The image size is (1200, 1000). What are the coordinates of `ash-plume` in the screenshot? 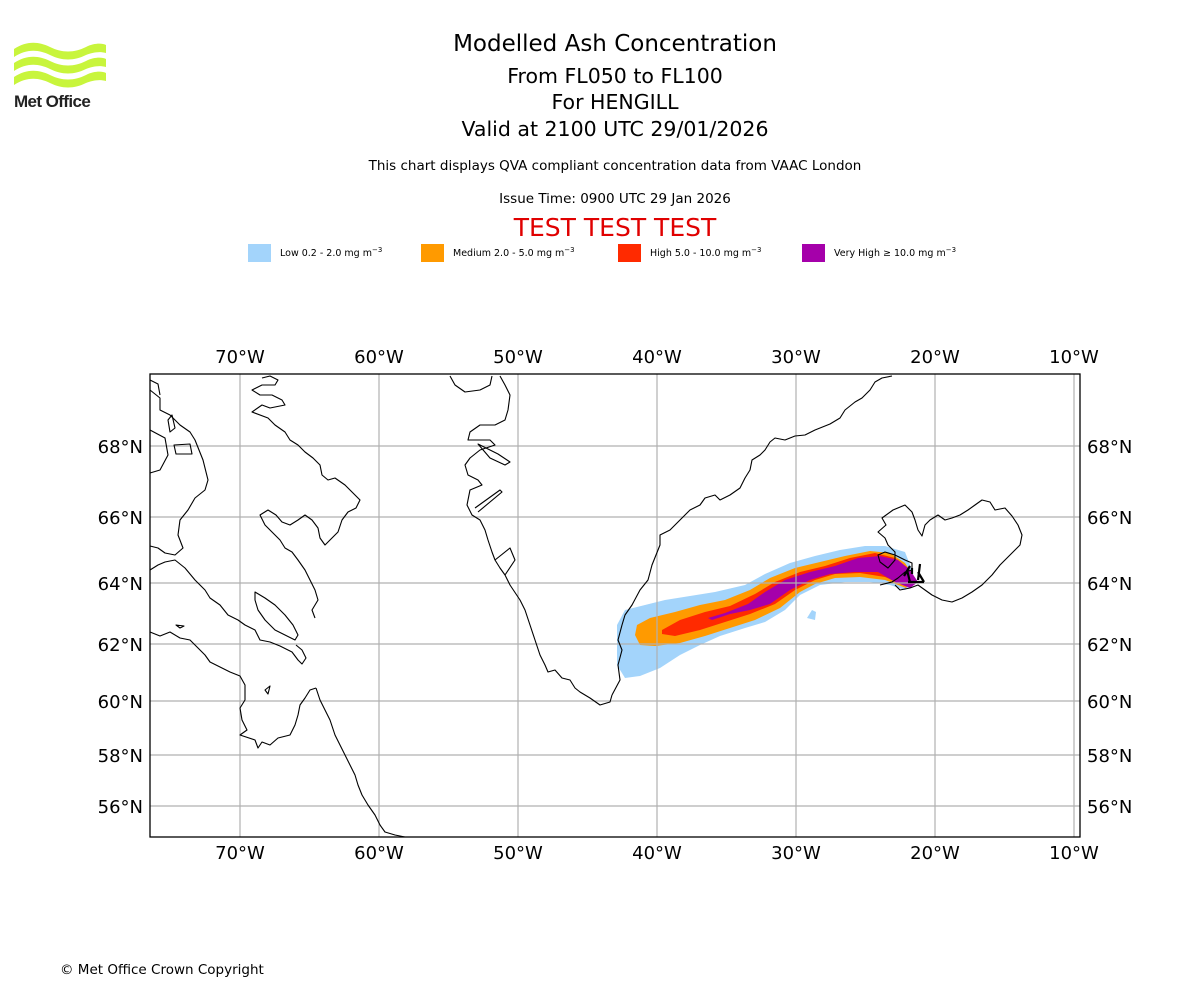 It's located at (767, 612).